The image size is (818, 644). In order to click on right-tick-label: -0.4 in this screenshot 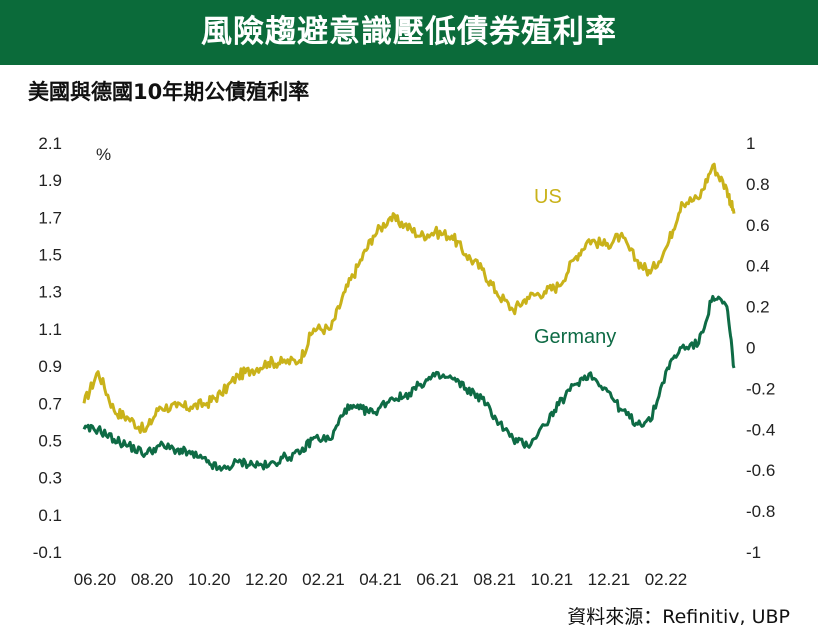, I will do `click(760, 429)`.